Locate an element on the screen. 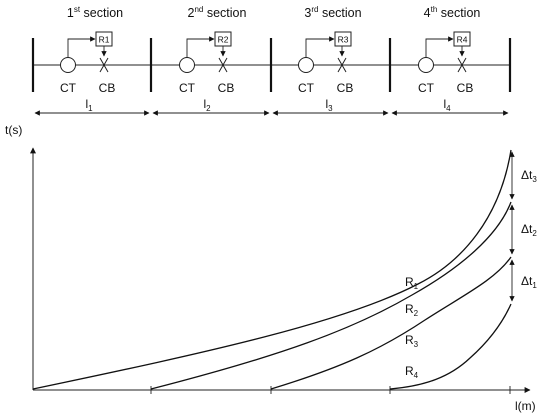  length-label-3: l3 is located at coordinates (329, 105).